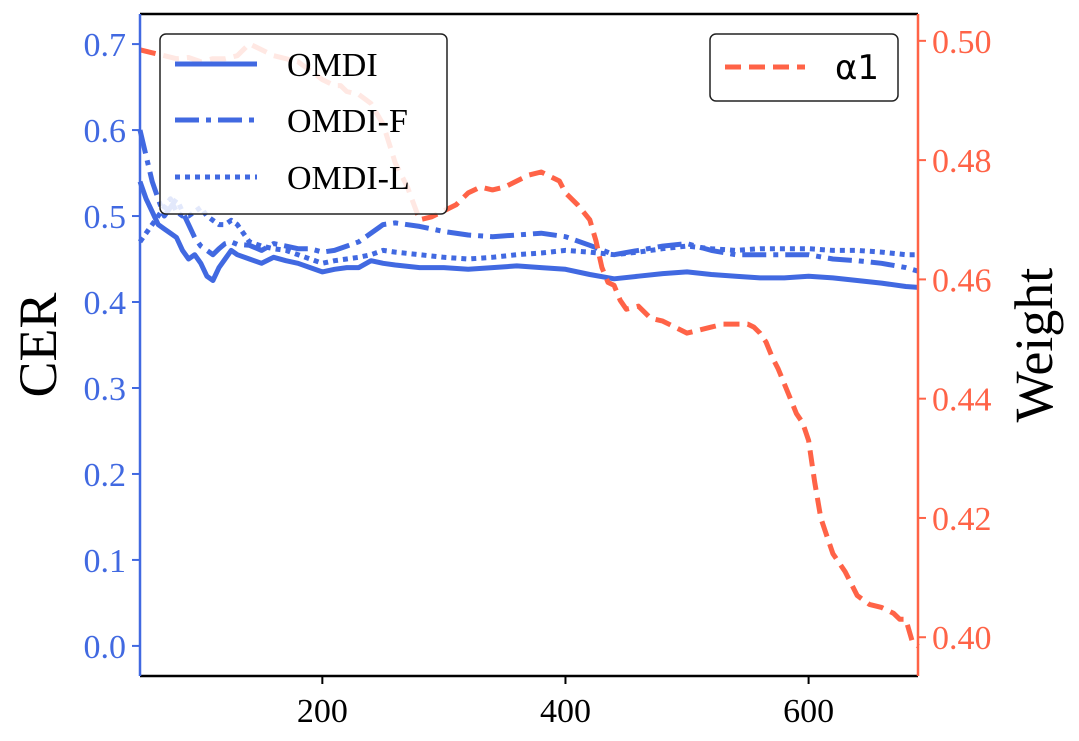  I want to click on left-axis-ticks: 0.0 0.1 0.2 0.3 0.4 0.5 0.6 0.7, so click(112, 346).